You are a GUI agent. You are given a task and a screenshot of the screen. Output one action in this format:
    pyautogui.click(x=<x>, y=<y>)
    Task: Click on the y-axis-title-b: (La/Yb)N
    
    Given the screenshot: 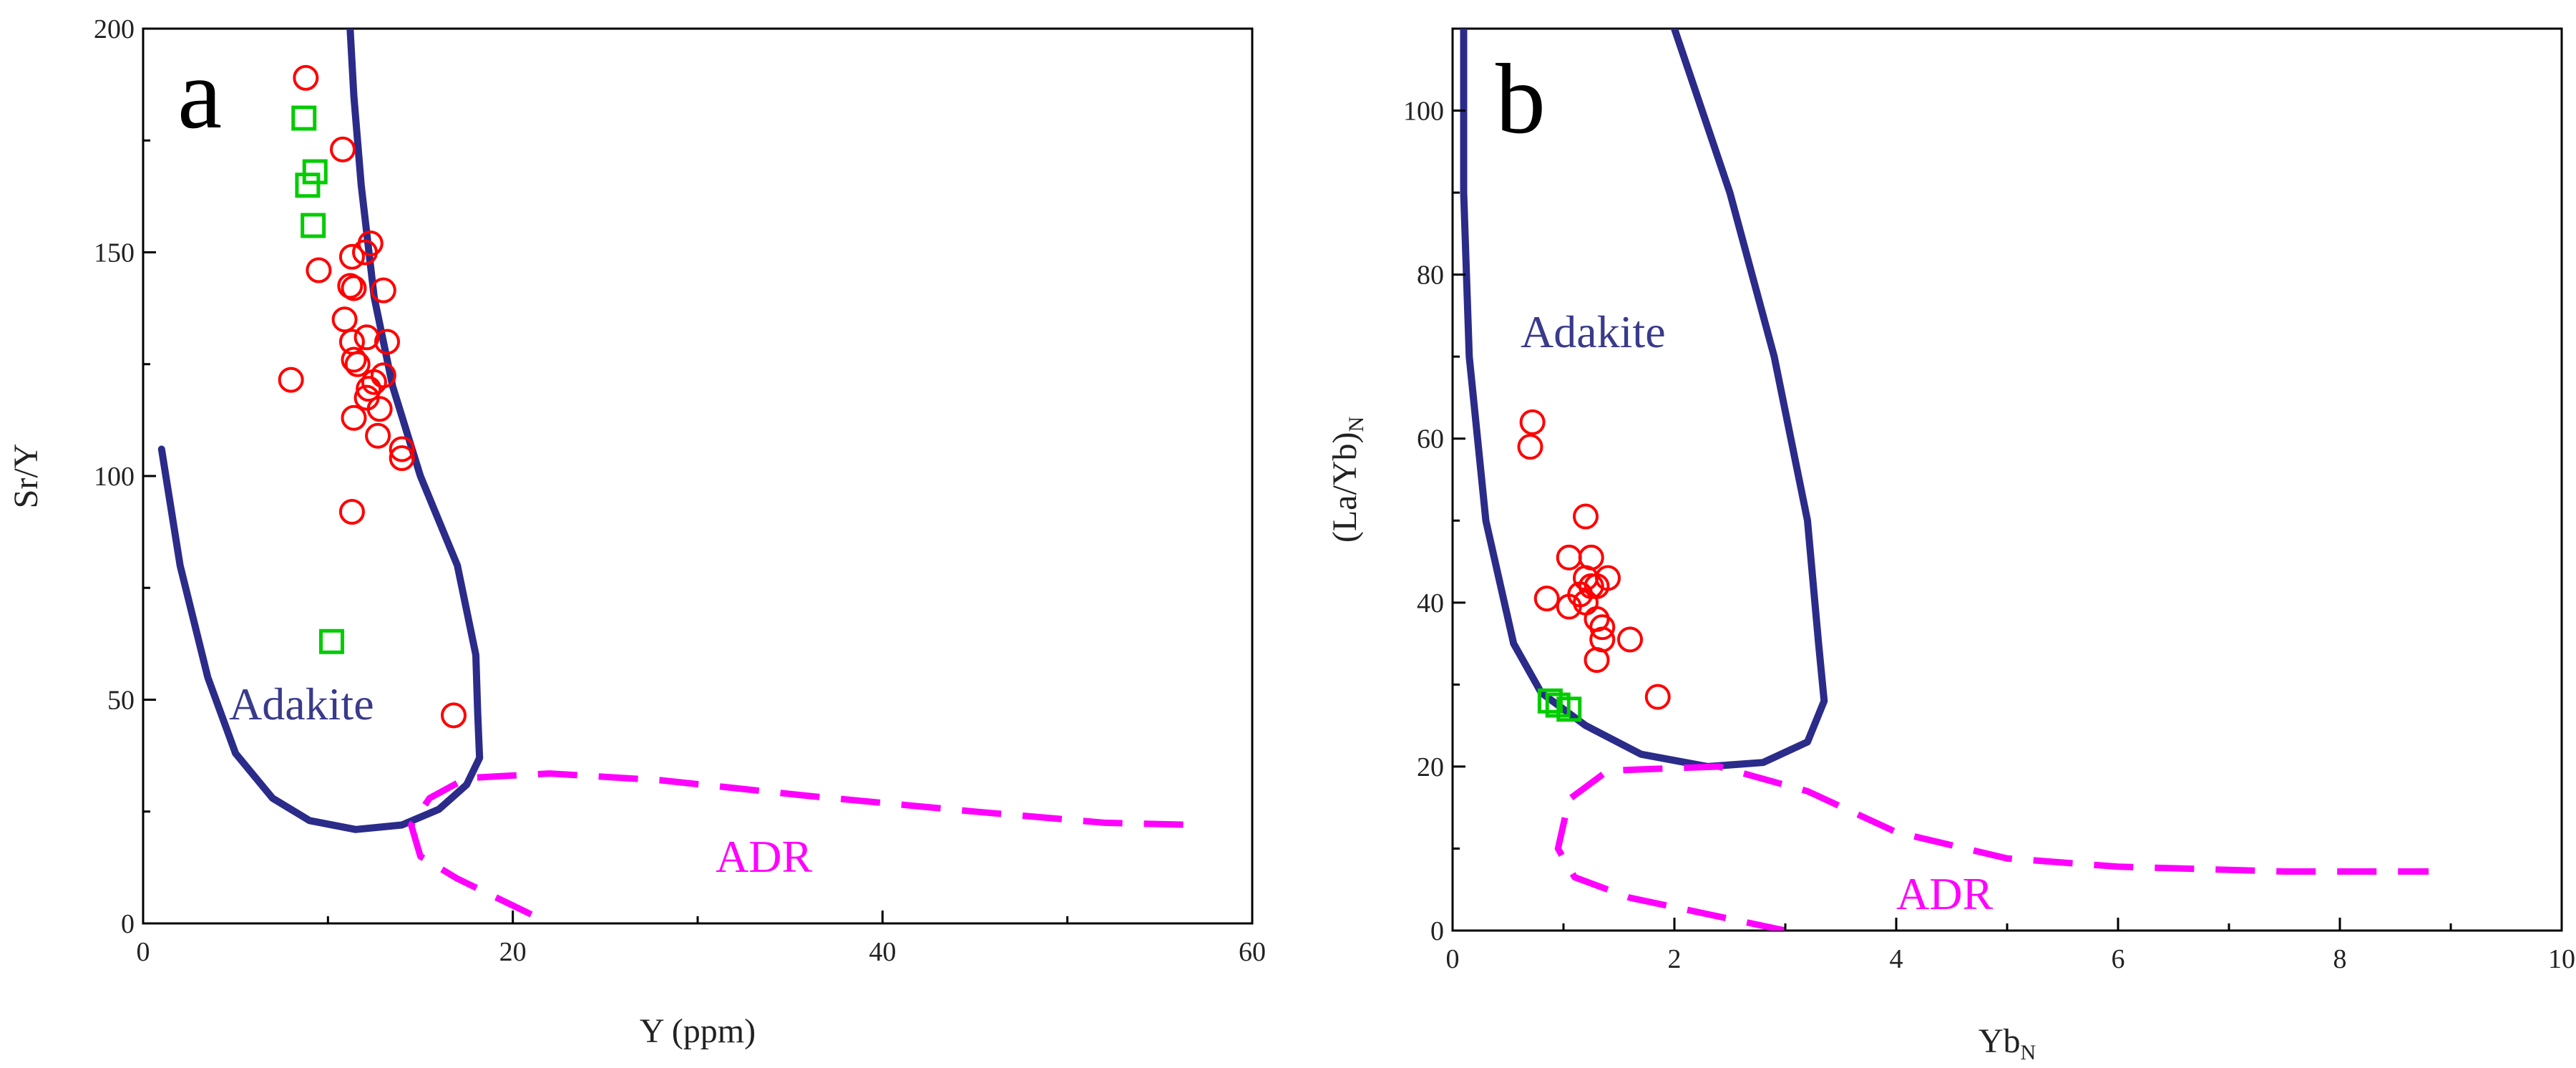 What is the action you would take?
    pyautogui.click(x=1347, y=480)
    